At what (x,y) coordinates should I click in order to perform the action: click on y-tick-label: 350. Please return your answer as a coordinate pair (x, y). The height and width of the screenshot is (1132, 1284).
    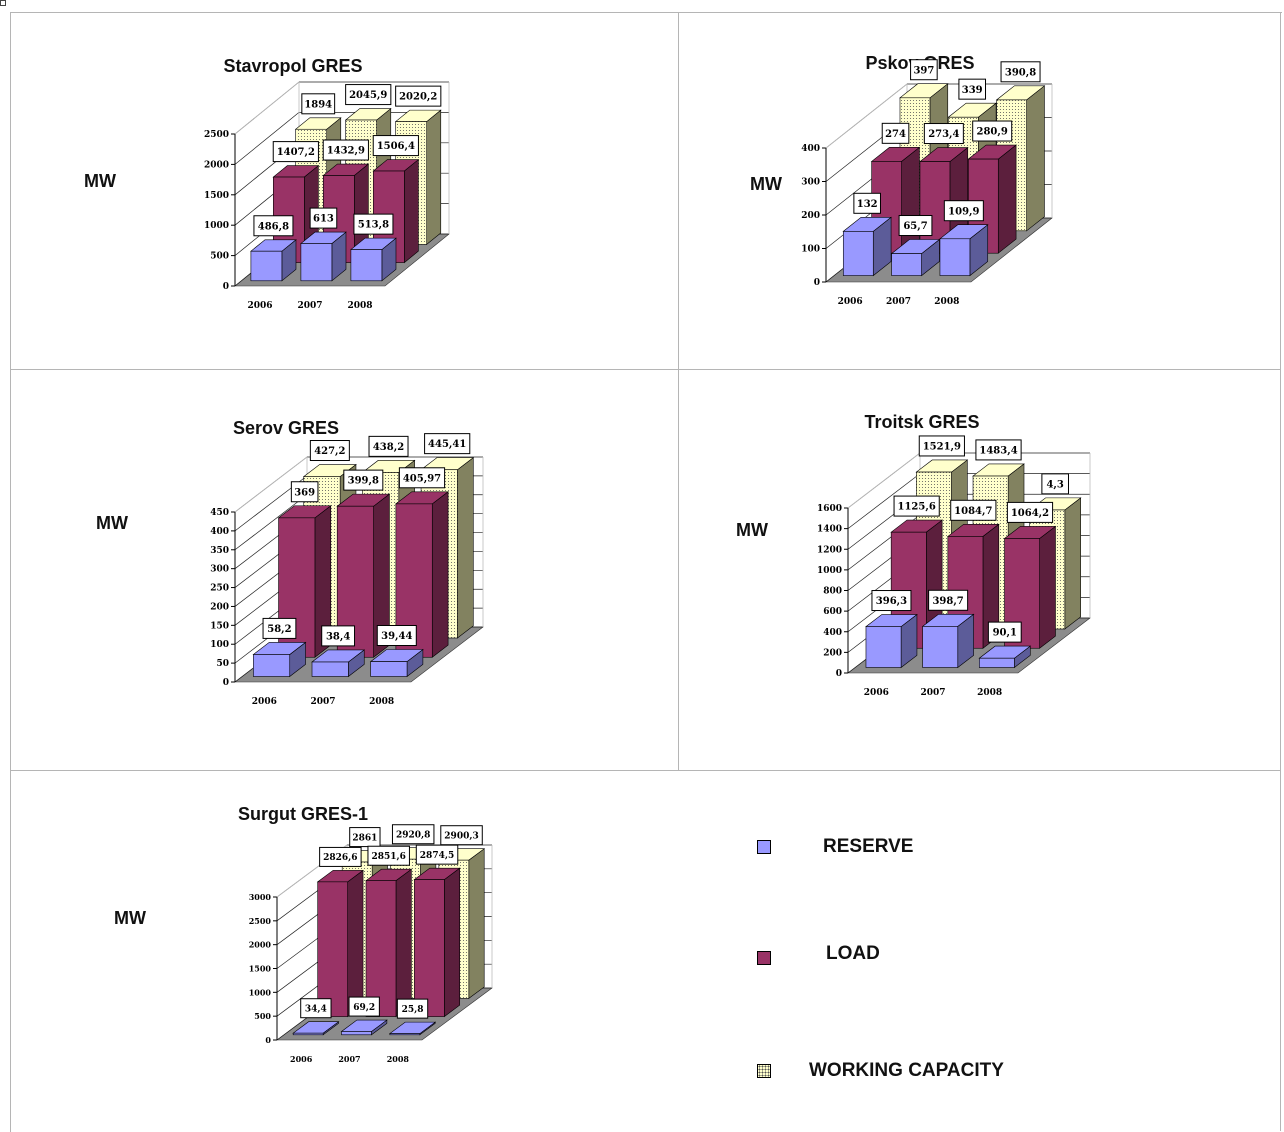
    Looking at the image, I should click on (219, 551).